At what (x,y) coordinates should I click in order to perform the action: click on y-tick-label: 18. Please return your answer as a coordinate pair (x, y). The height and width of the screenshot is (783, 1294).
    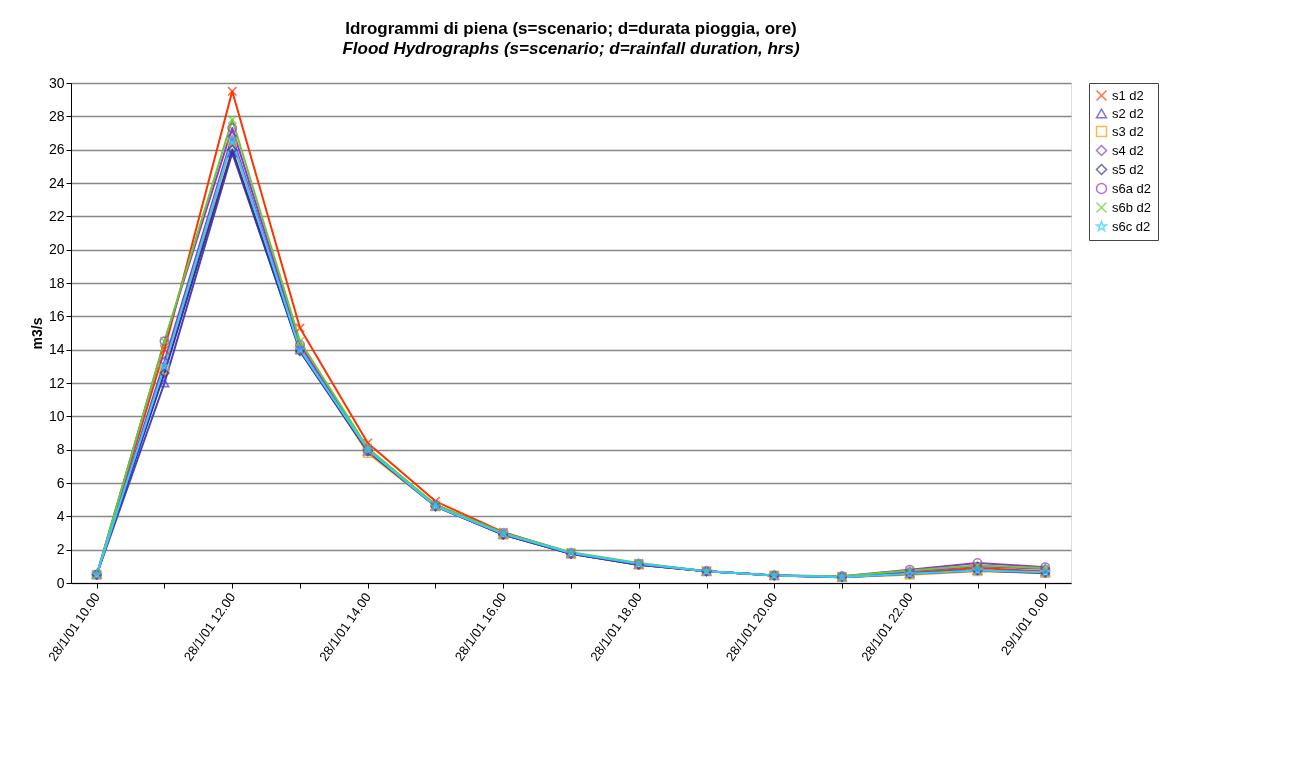
    Looking at the image, I should click on (56, 282).